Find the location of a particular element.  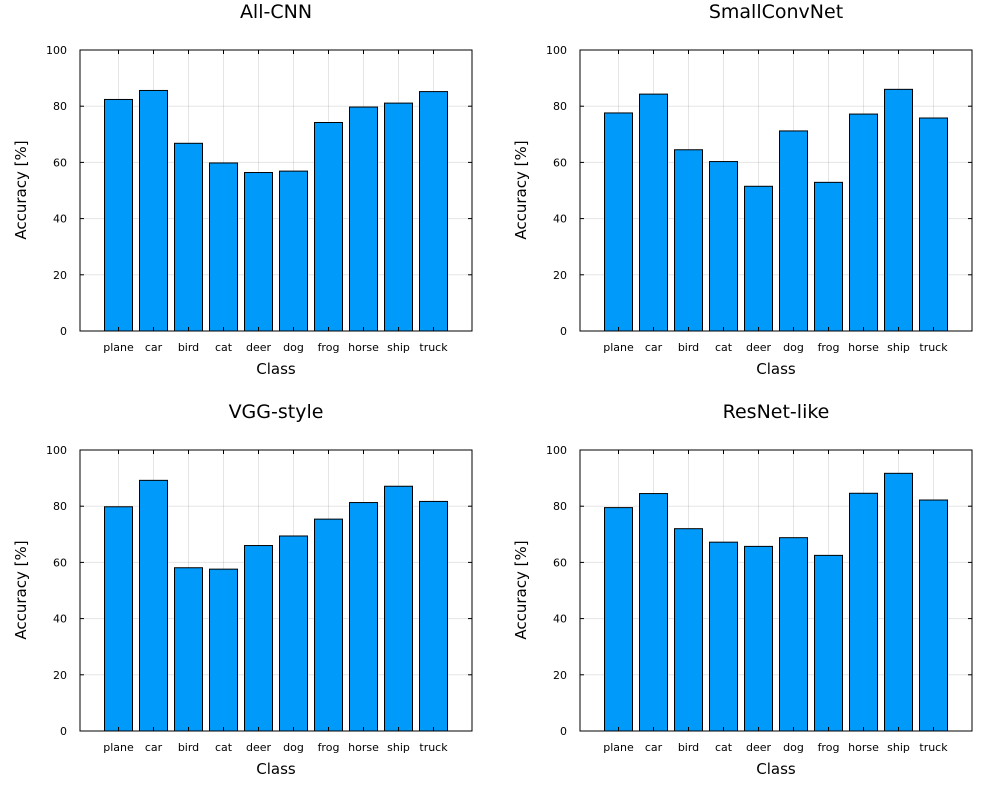

bars is located at coordinates (776, 210).